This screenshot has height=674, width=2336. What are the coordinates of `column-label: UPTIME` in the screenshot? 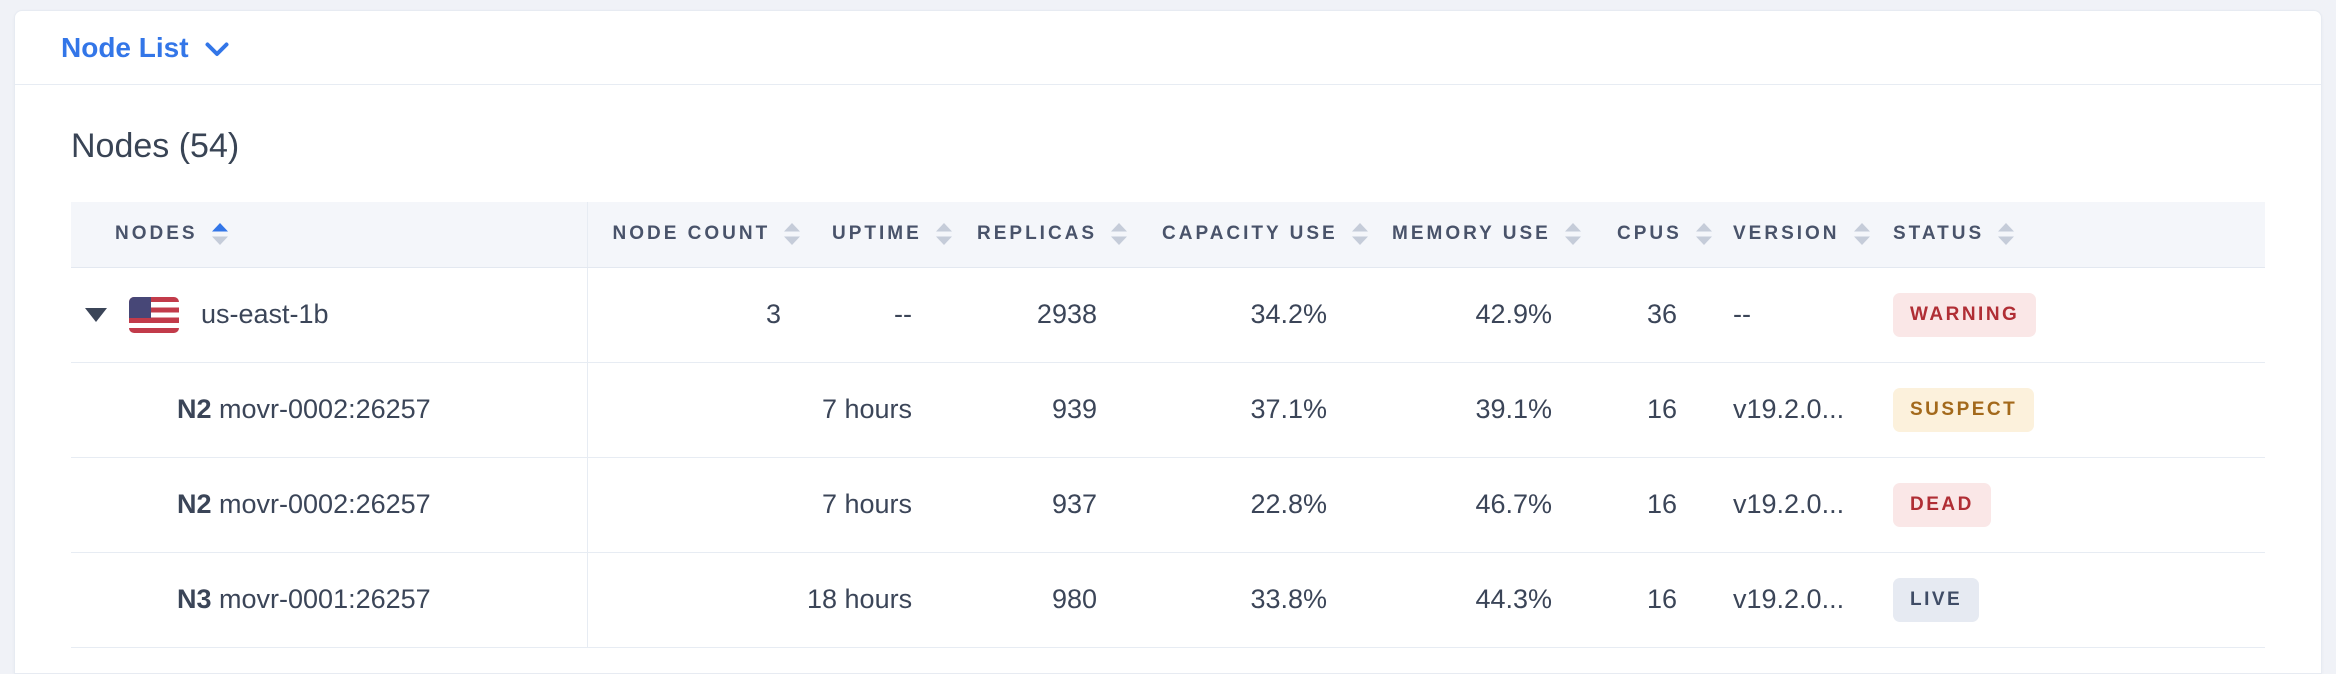 It's located at (877, 234).